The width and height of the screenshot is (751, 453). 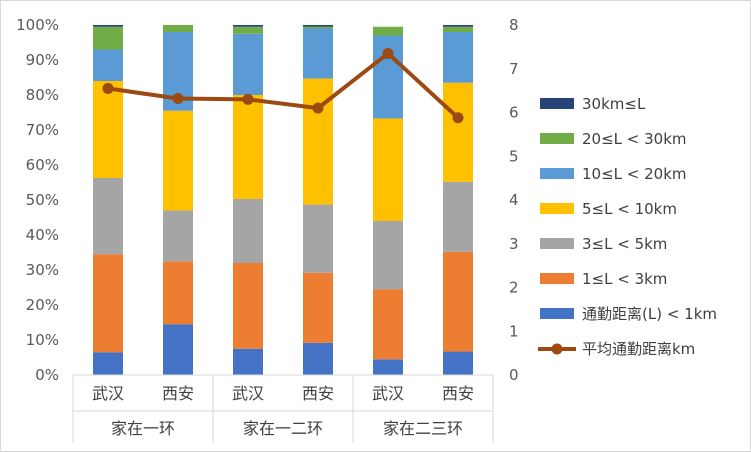 I want to click on right-axis-tick-label: 6, so click(x=514, y=113).